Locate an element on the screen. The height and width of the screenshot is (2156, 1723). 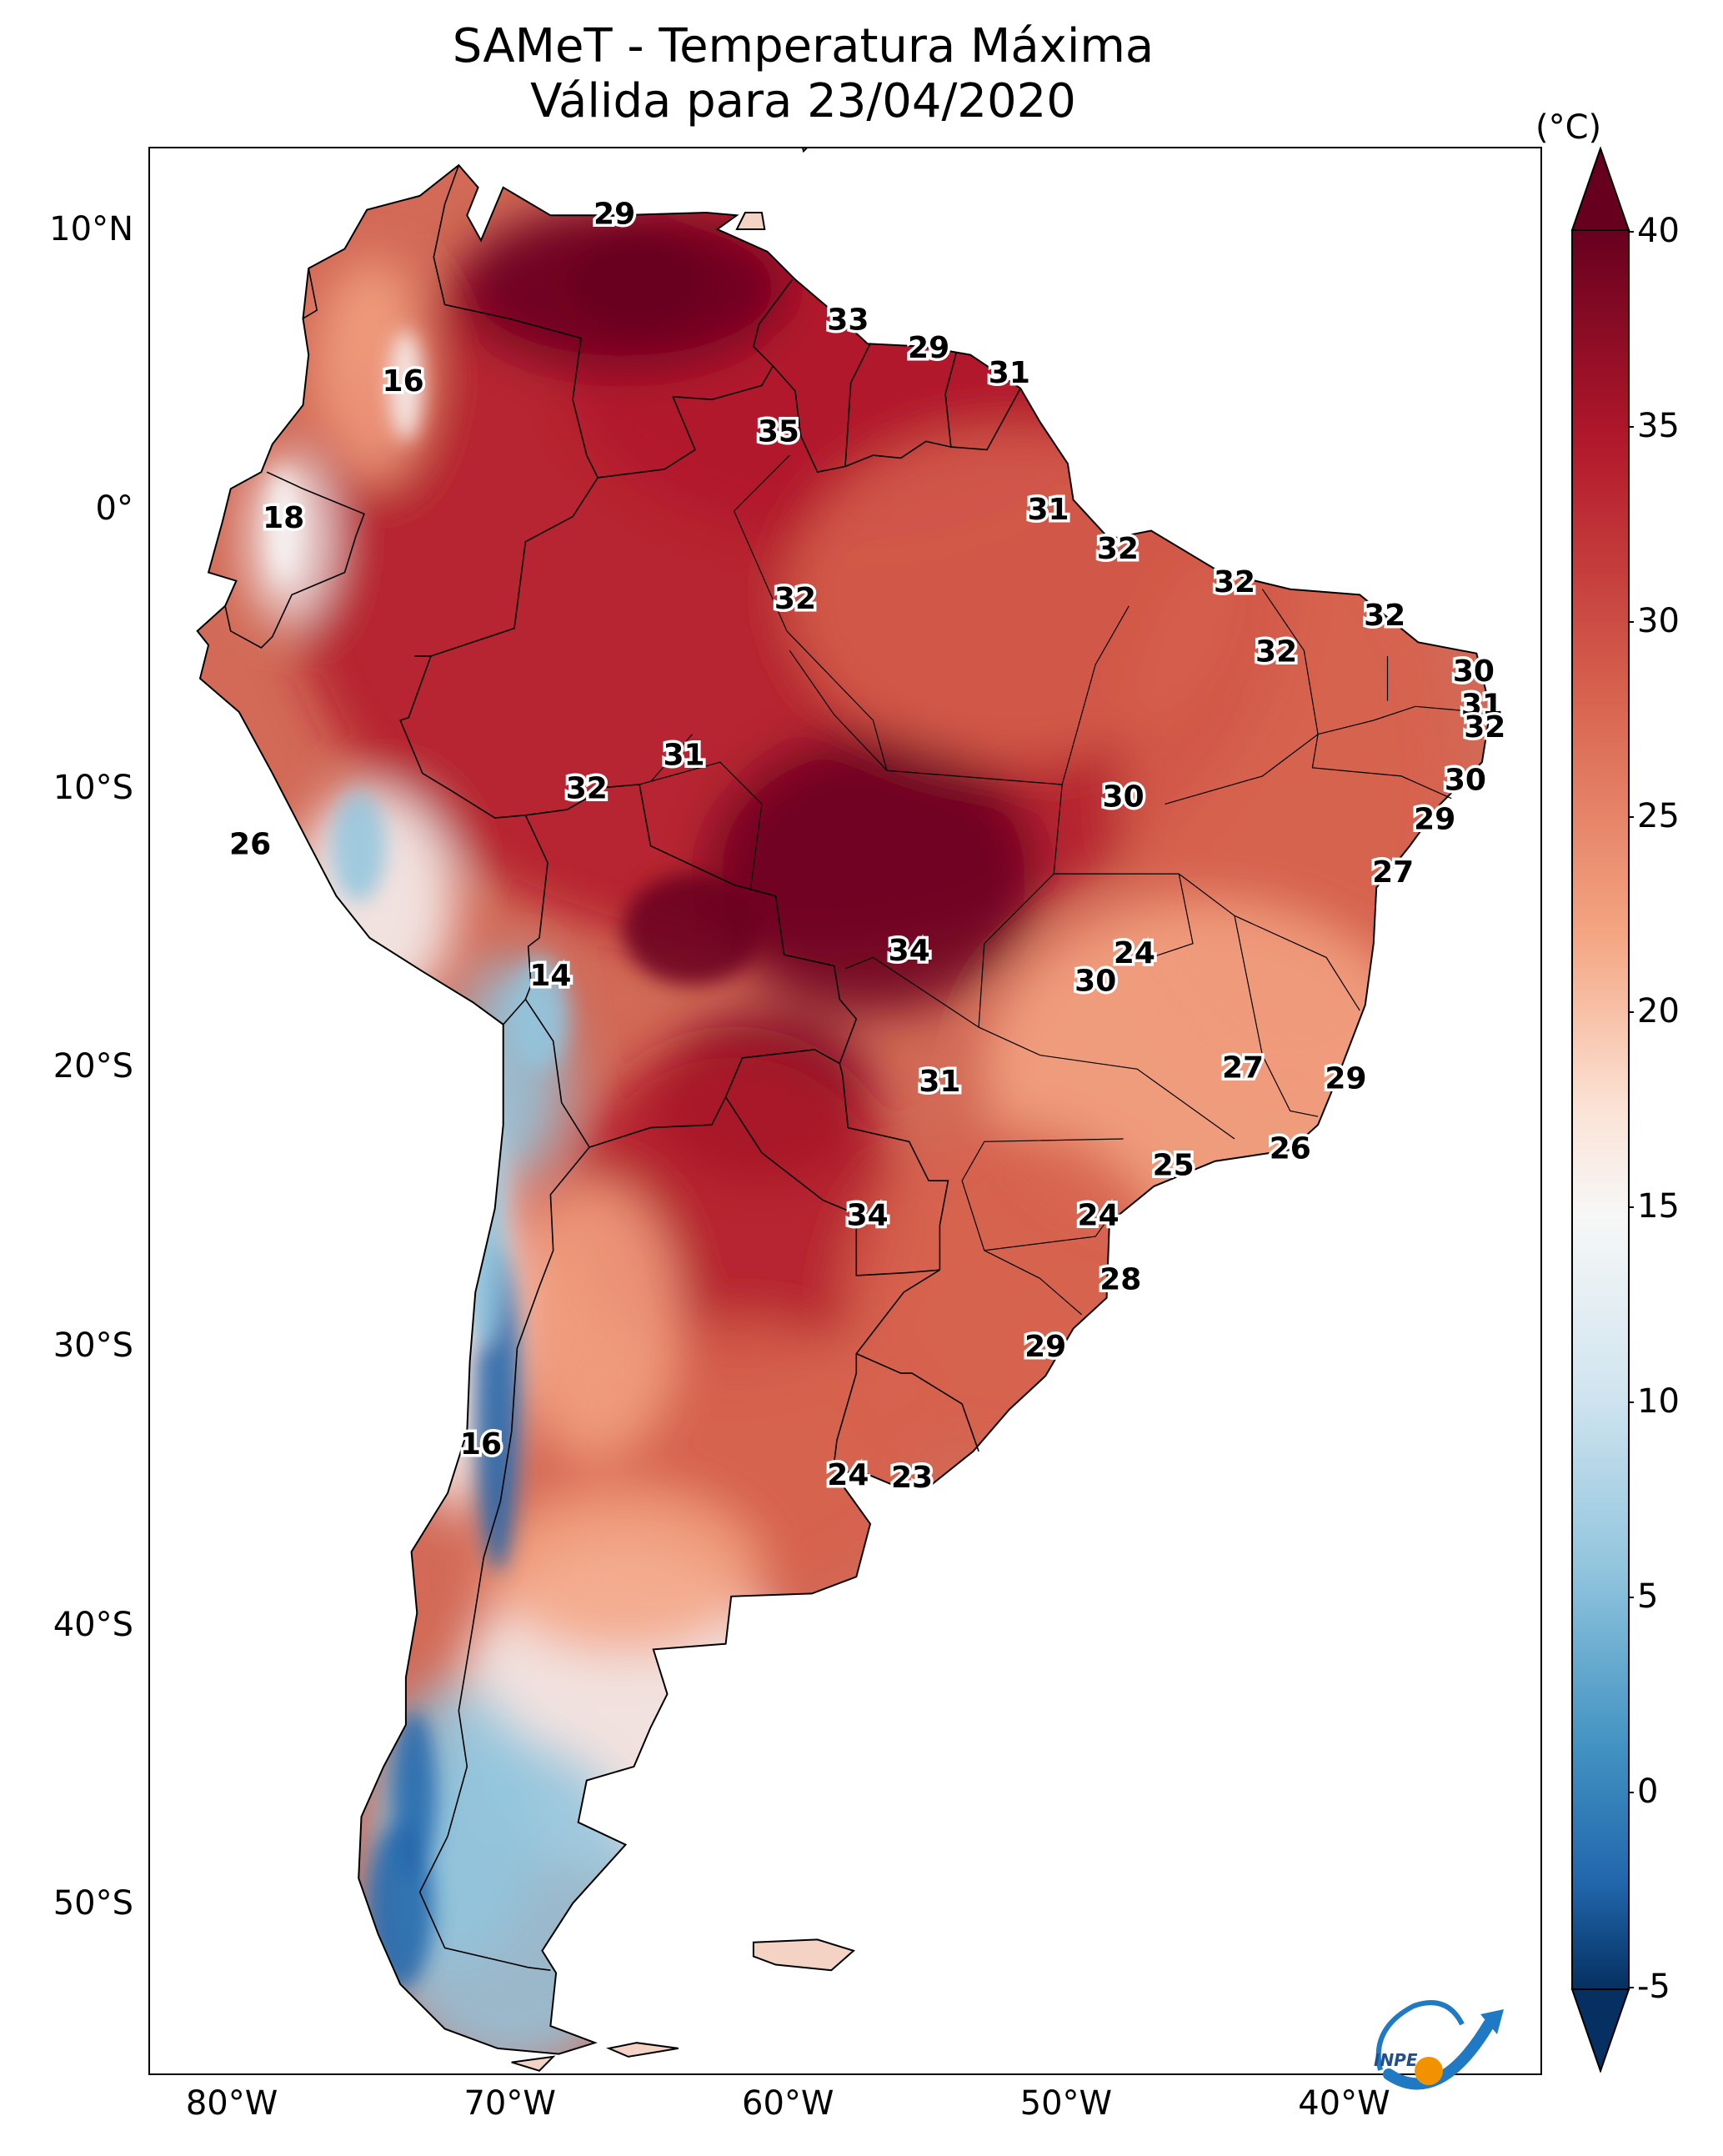
temperature-label: 18 is located at coordinates (284, 518).